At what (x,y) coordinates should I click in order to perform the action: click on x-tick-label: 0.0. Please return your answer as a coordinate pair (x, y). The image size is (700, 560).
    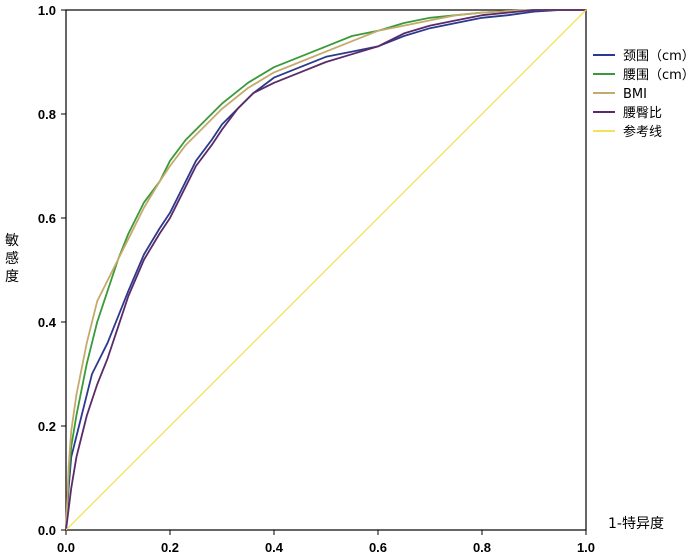
    Looking at the image, I should click on (66, 547).